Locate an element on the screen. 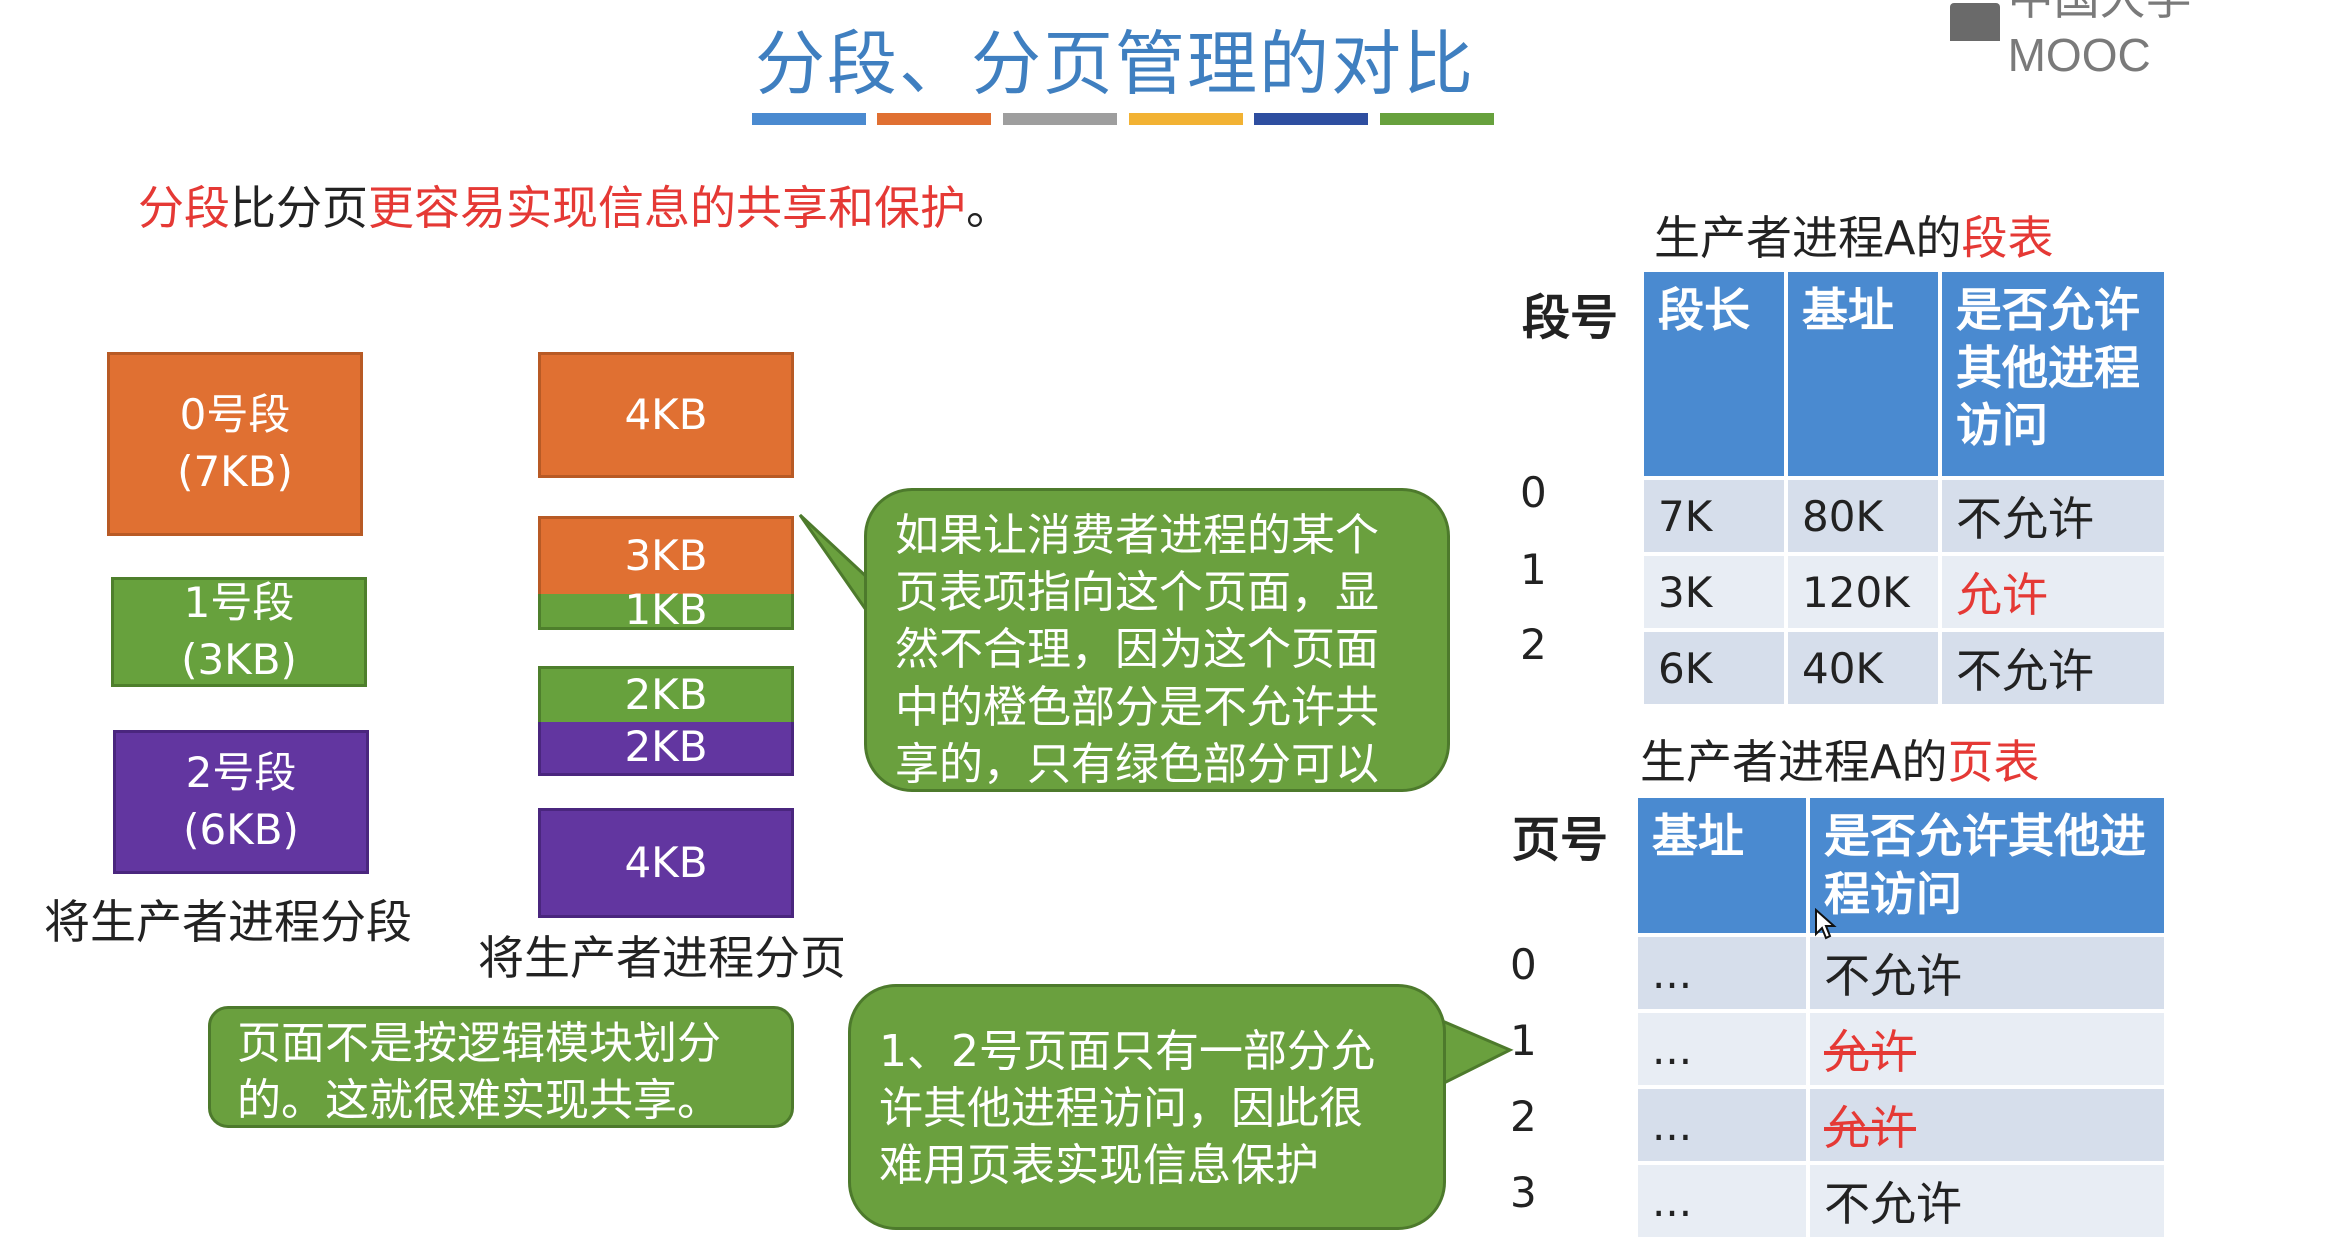 This screenshot has width=2332, height=1254. segment-length-cell: 3K is located at coordinates (1714, 592).